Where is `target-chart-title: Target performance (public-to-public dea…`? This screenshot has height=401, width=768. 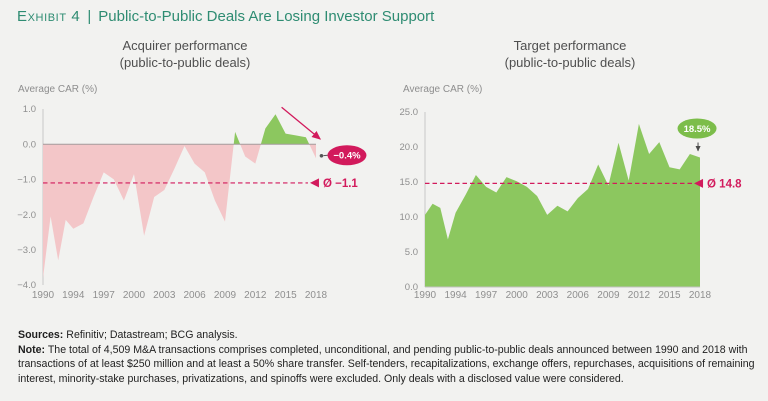 target-chart-title: Target performance (public-to-public dea… is located at coordinates (570, 54).